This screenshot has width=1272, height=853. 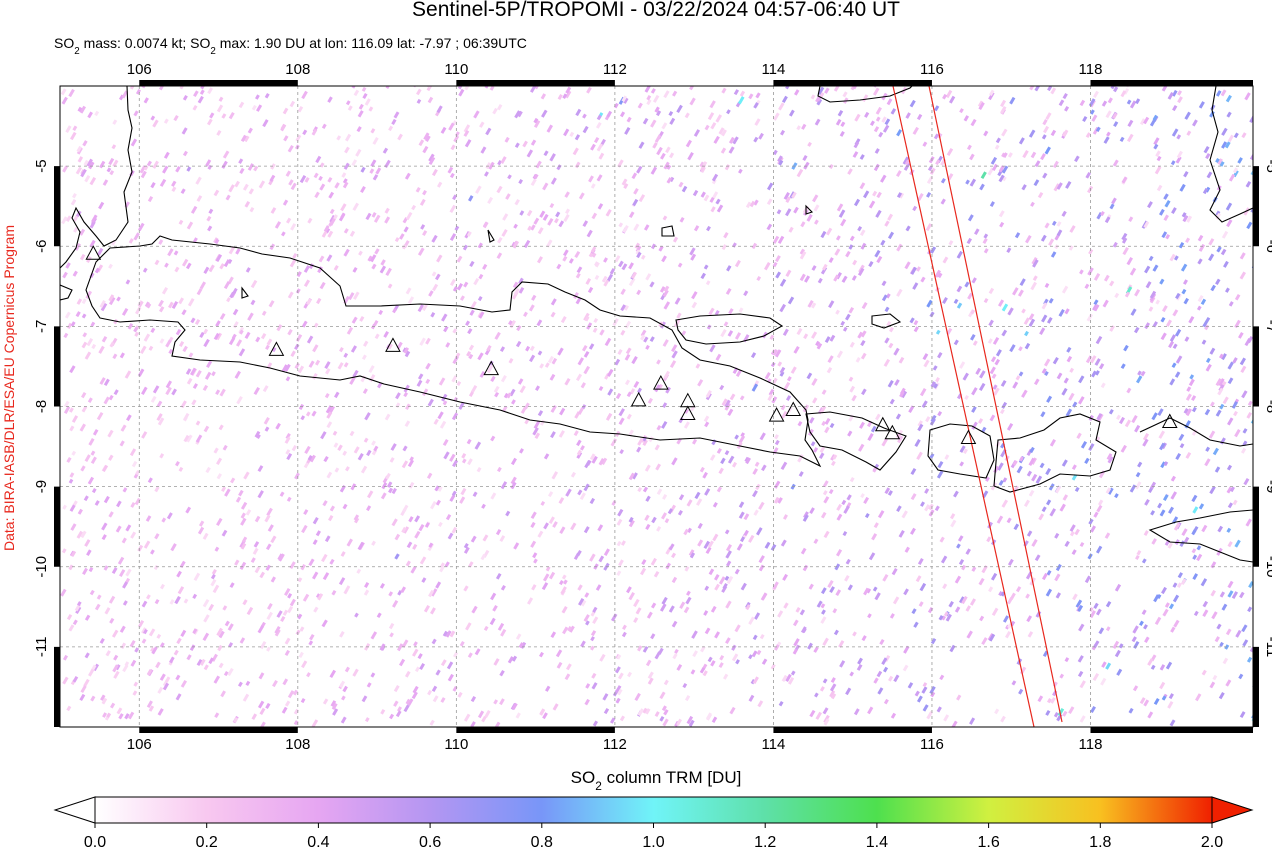 What do you see at coordinates (1091, 744) in the screenshot?
I see `x-tick-label: 118` at bounding box center [1091, 744].